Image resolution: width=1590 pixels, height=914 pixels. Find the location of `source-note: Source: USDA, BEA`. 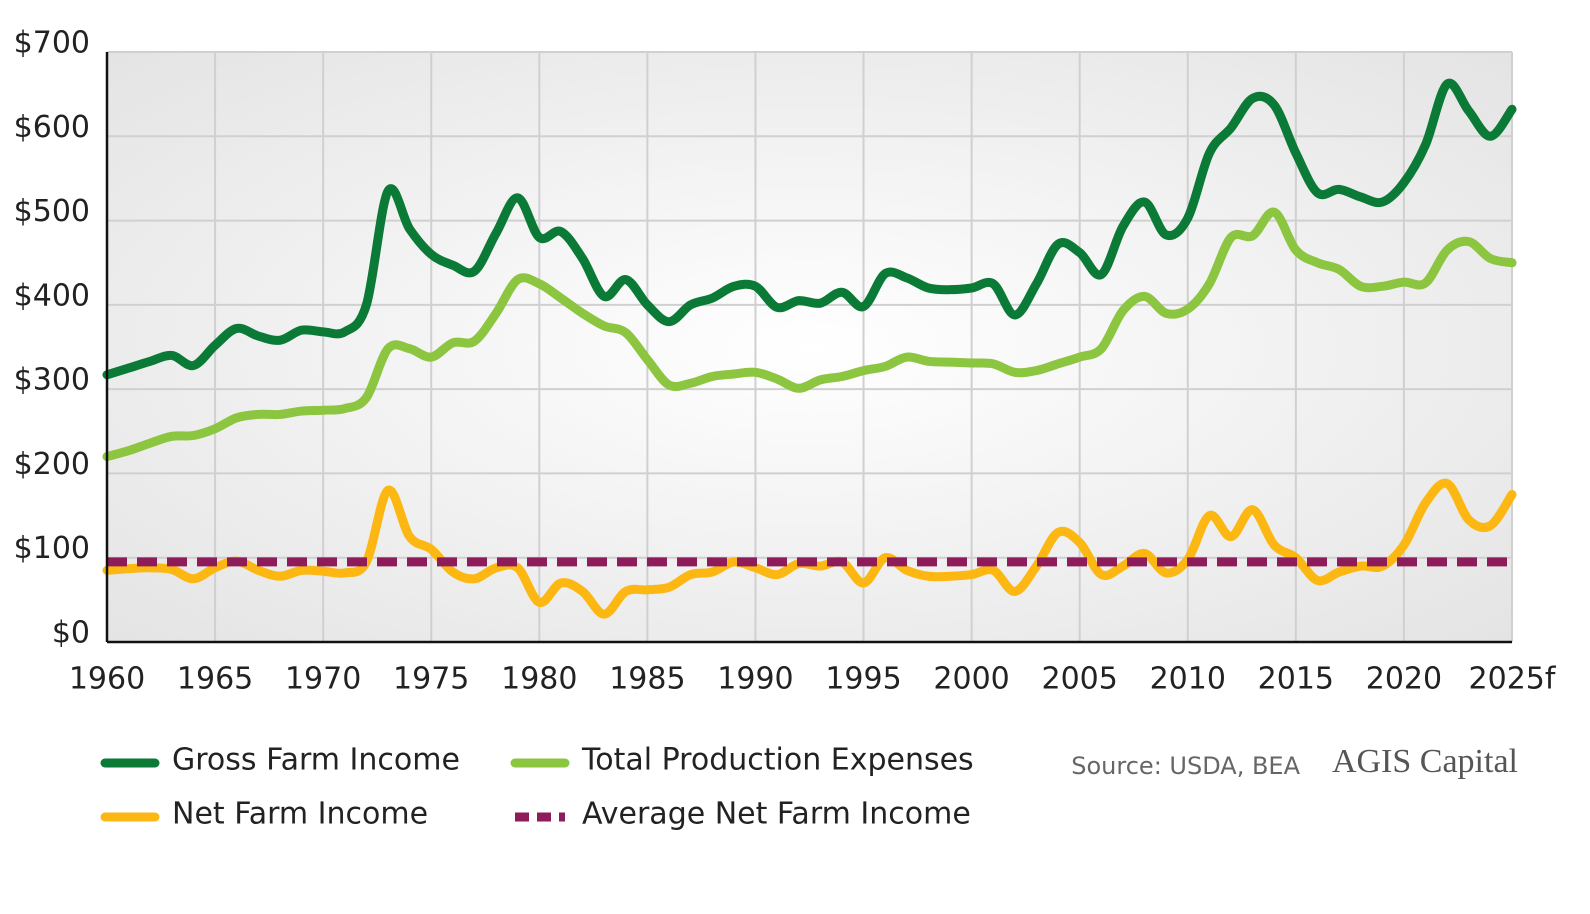

source-note: Source: USDA, BEA is located at coordinates (1185, 766).